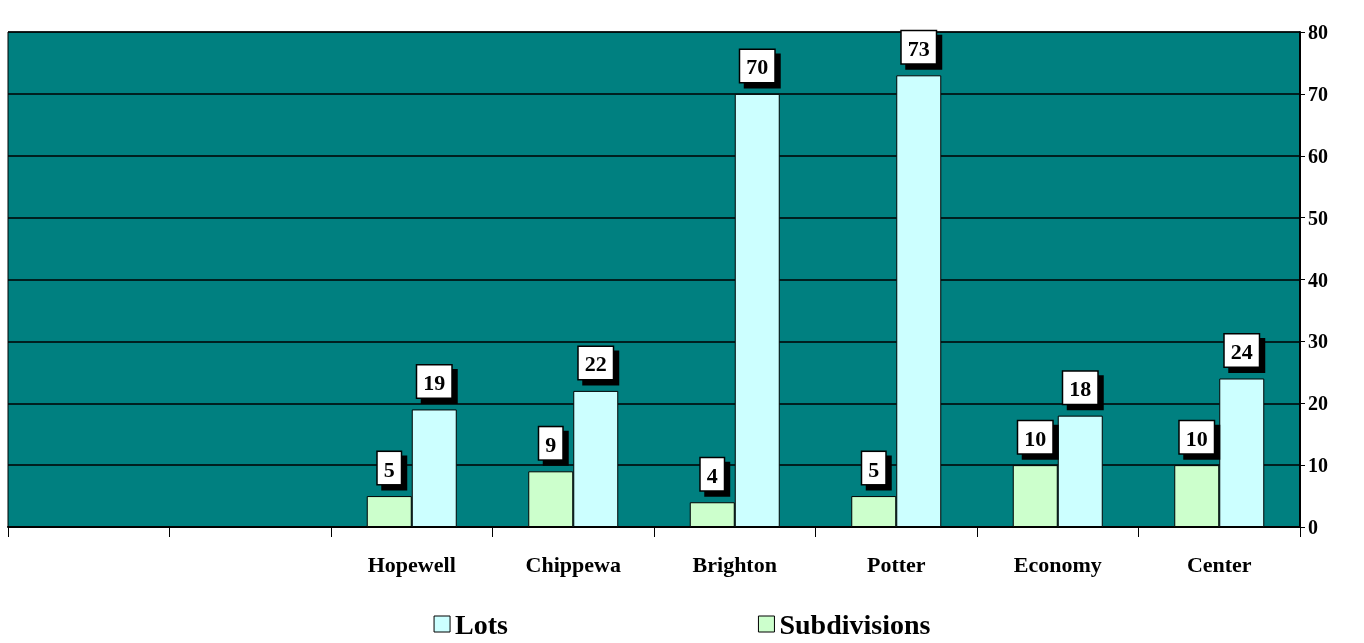 This screenshot has height=643, width=1364. What do you see at coordinates (1219, 564) in the screenshot?
I see `x-tick-label: Center` at bounding box center [1219, 564].